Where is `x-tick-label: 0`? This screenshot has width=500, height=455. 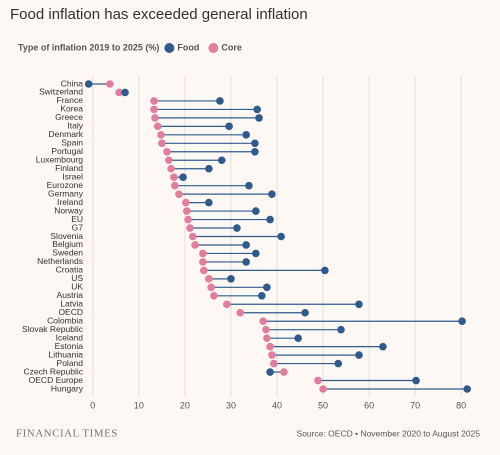
x-tick-label: 0 is located at coordinates (92, 405).